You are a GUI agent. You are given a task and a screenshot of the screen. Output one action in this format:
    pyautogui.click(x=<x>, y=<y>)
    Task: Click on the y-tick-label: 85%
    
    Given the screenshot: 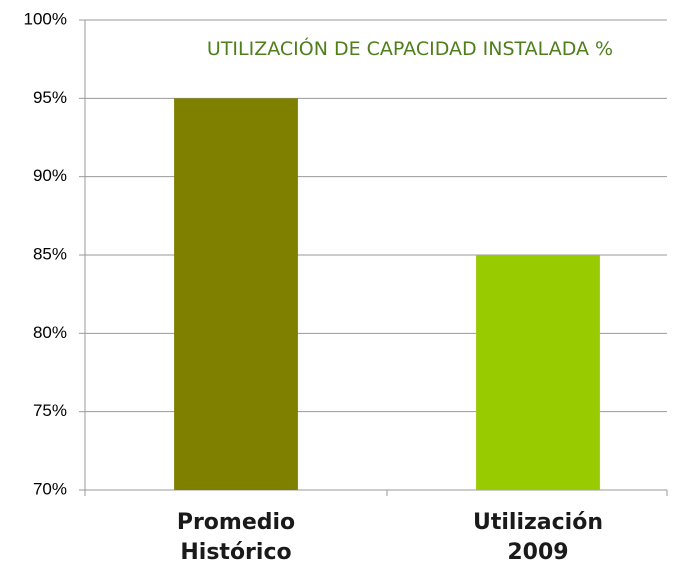 What is the action you would take?
    pyautogui.click(x=50, y=253)
    